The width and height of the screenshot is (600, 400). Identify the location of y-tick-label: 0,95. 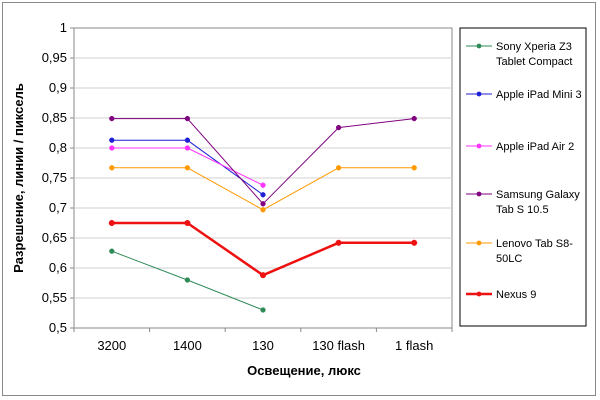
(54, 57).